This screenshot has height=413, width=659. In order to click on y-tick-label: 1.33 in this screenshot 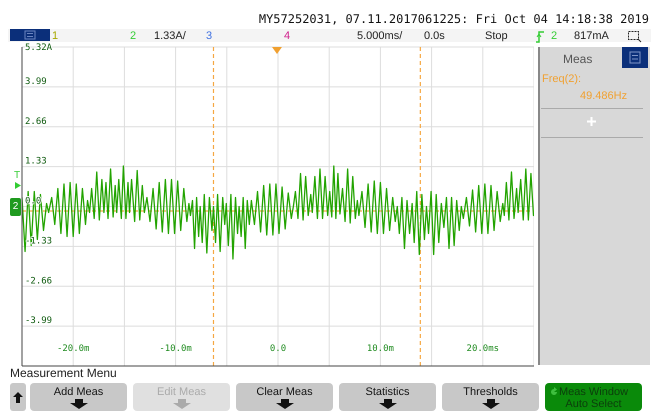, I will do `click(36, 161)`.